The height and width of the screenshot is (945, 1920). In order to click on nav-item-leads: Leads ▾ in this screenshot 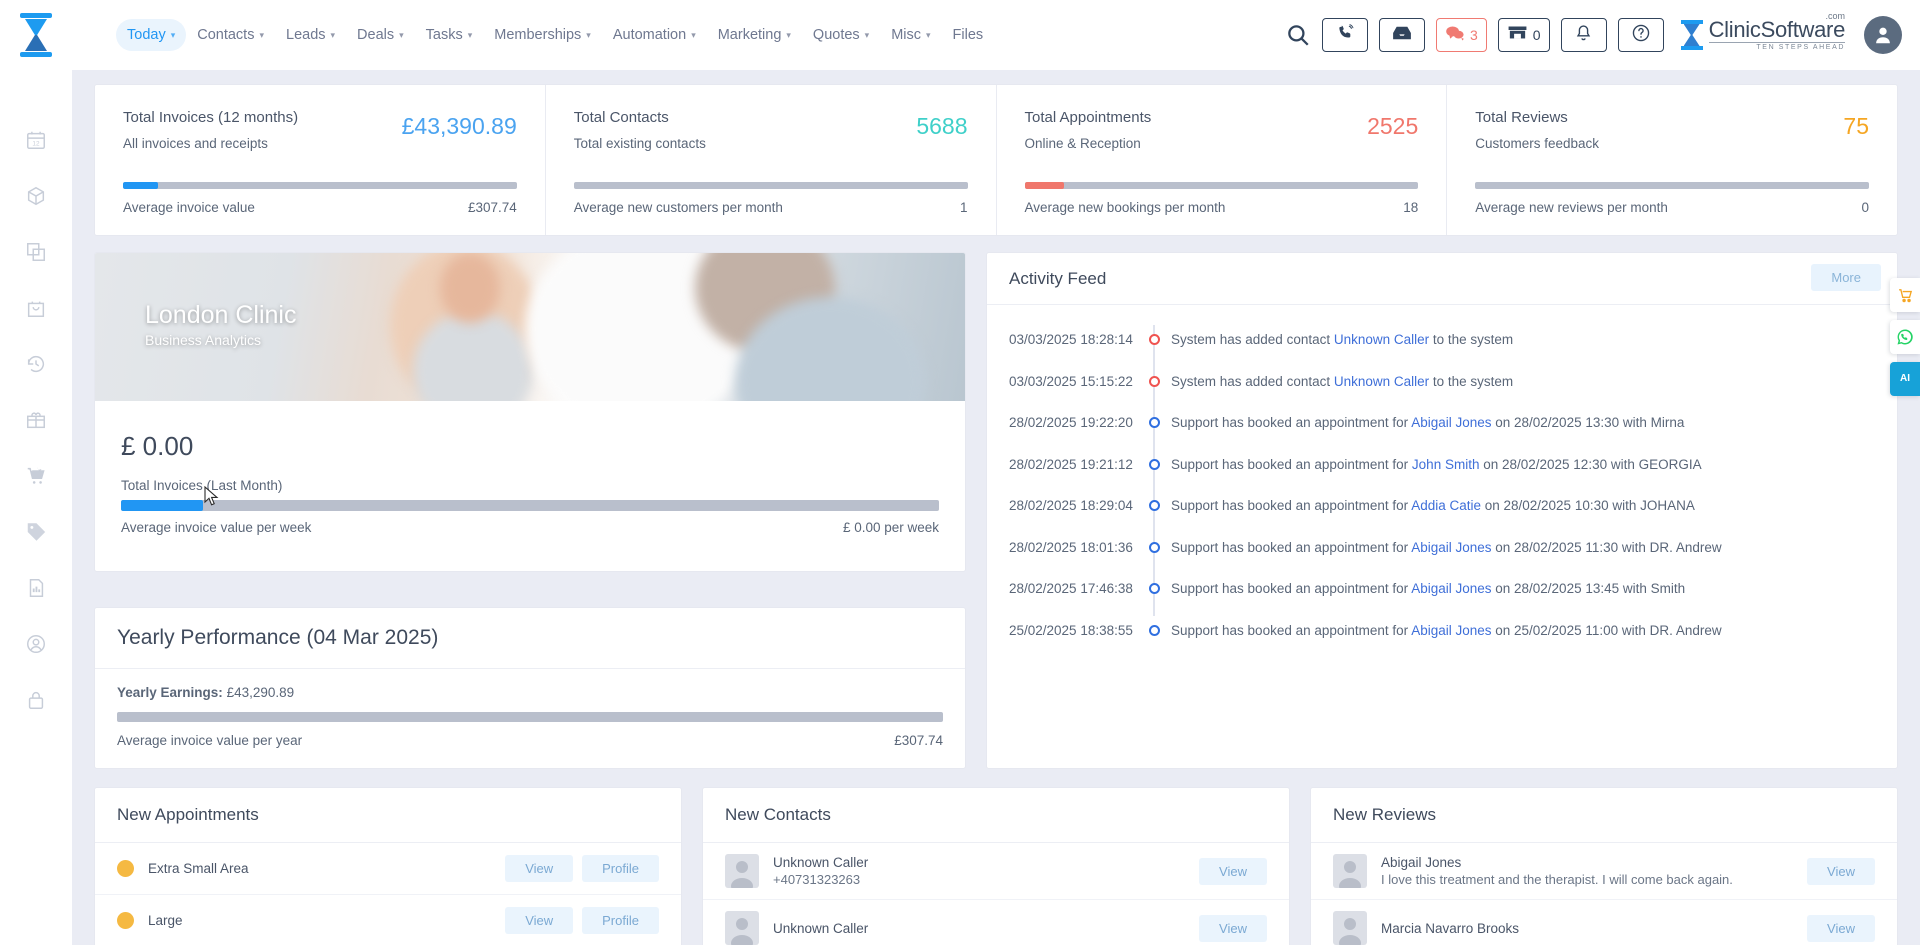, I will do `click(310, 35)`.